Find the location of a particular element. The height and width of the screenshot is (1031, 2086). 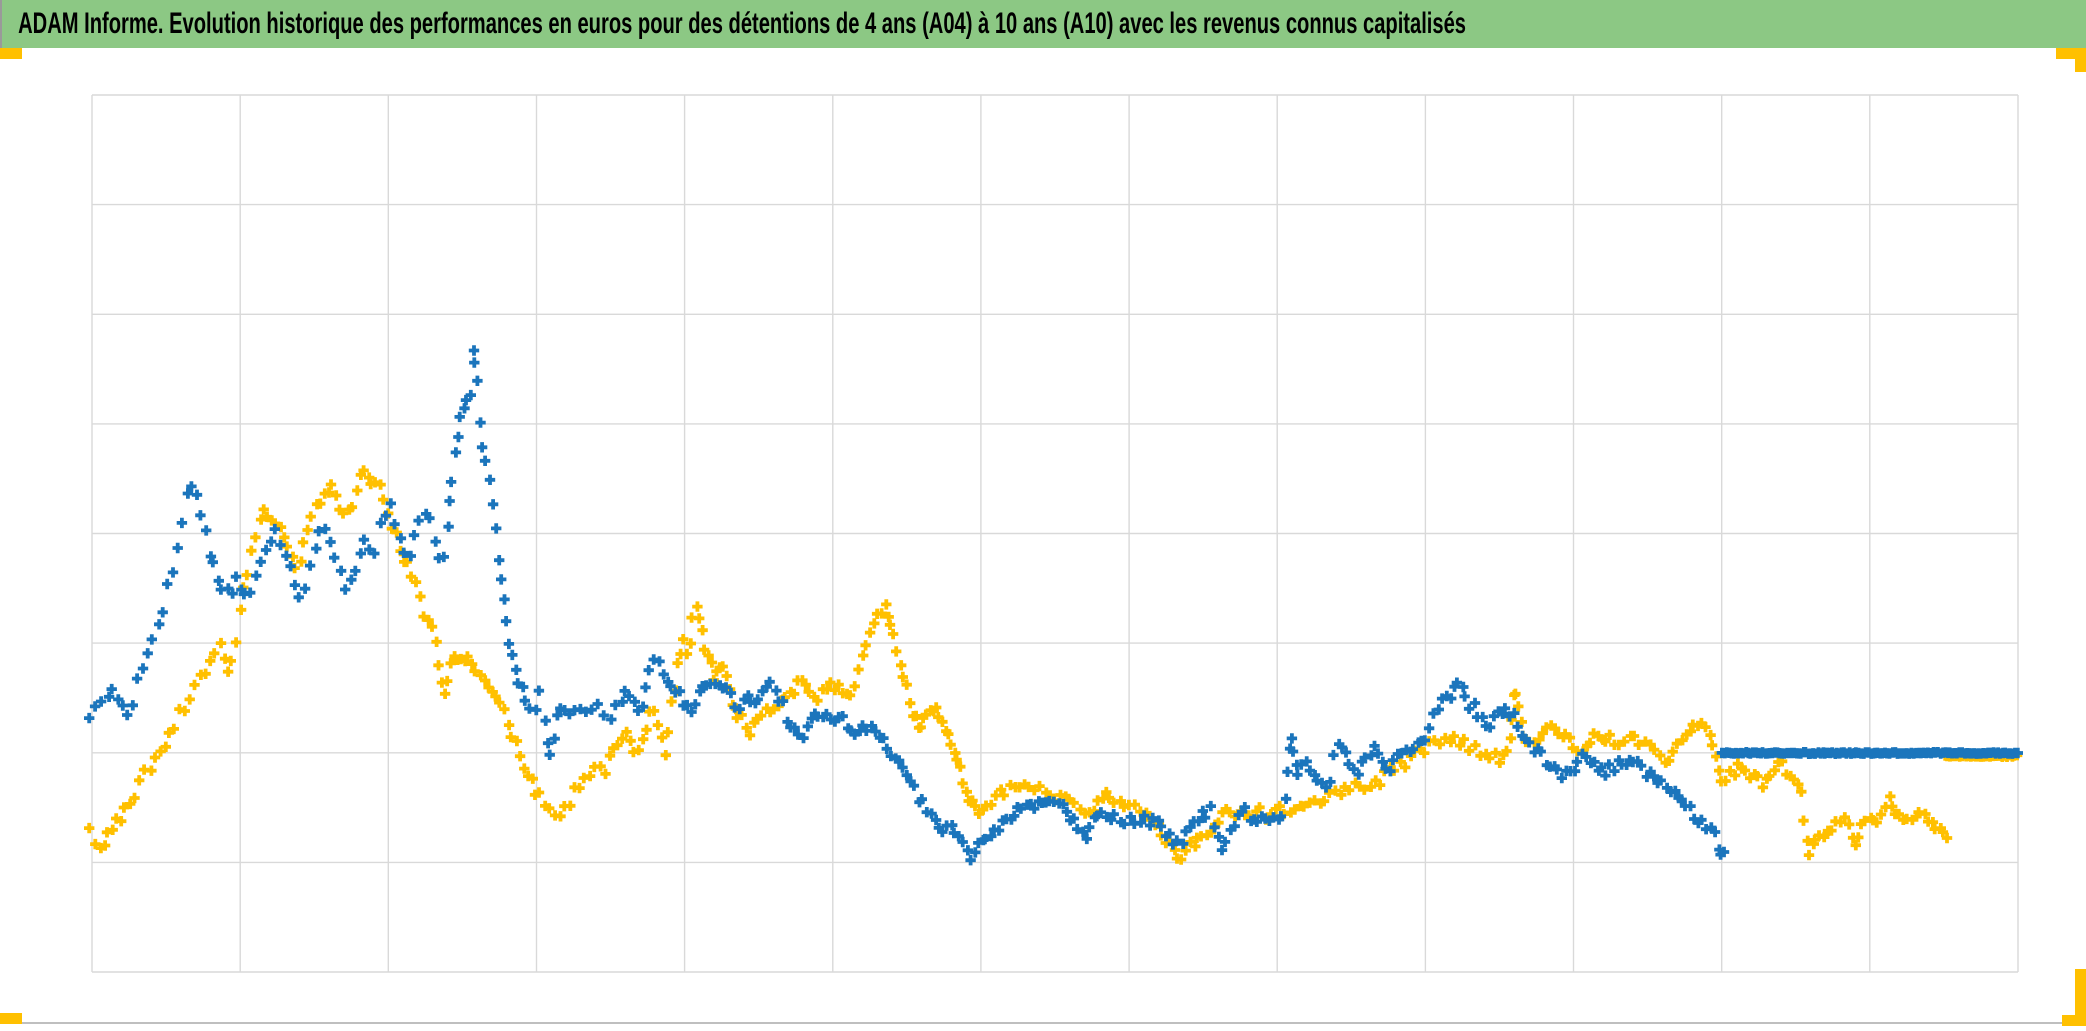

corner-accent-top-right-stem is located at coordinates (2080, 60).